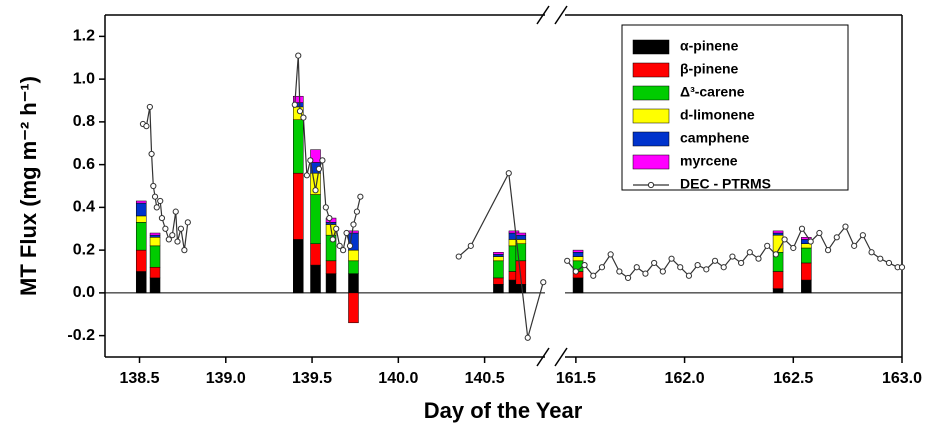 The width and height of the screenshot is (925, 432). What do you see at coordinates (709, 161) in the screenshot?
I see `legend-label: myrcene` at bounding box center [709, 161].